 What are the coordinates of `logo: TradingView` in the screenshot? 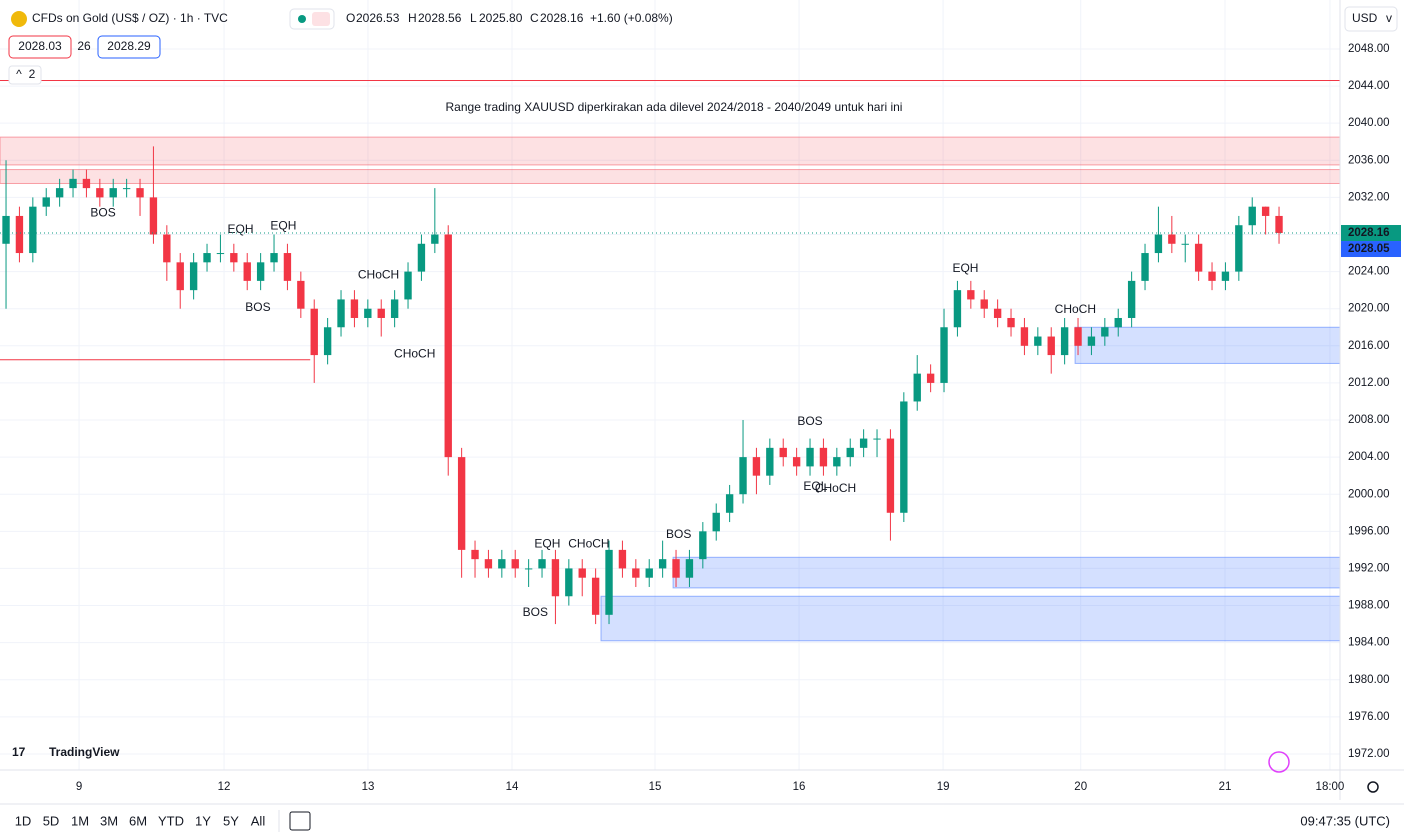 It's located at (84, 752).